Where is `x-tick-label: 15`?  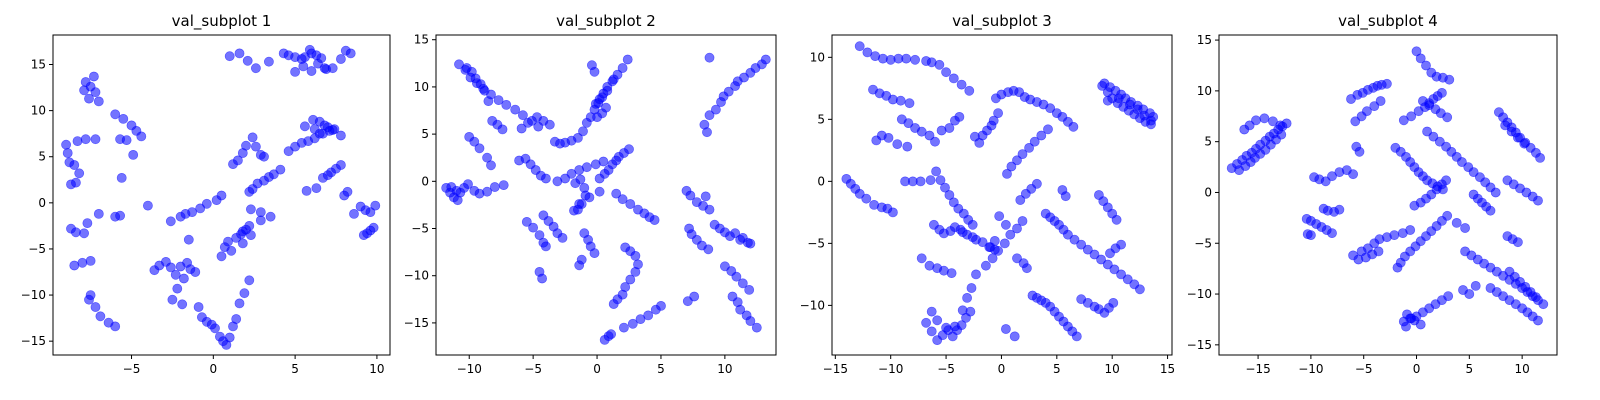 x-tick-label: 15 is located at coordinates (1167, 369).